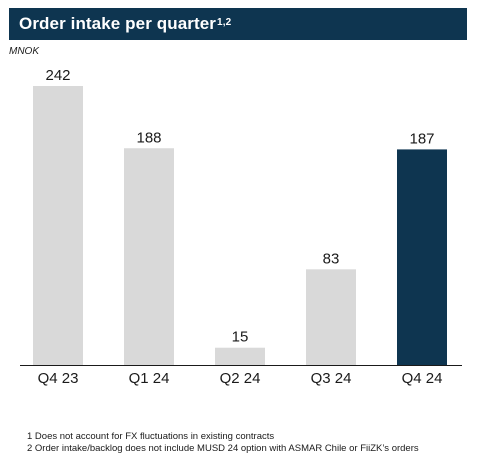 The height and width of the screenshot is (463, 477). I want to click on data-label-q4-24: 187, so click(421, 138).